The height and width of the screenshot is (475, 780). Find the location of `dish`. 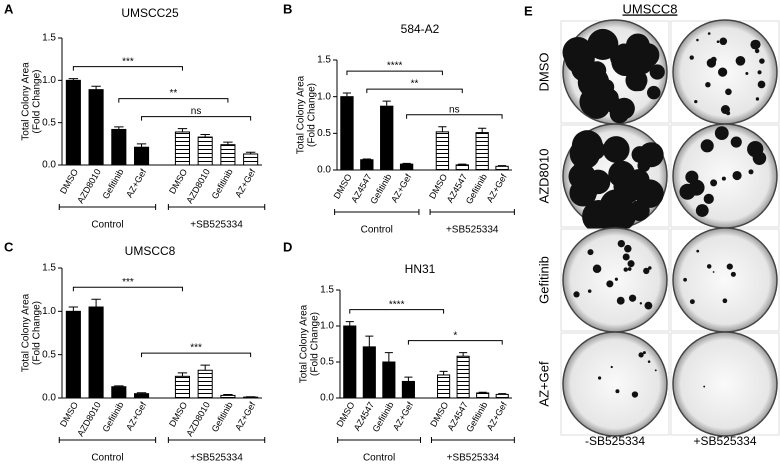

dish is located at coordinates (615, 280).